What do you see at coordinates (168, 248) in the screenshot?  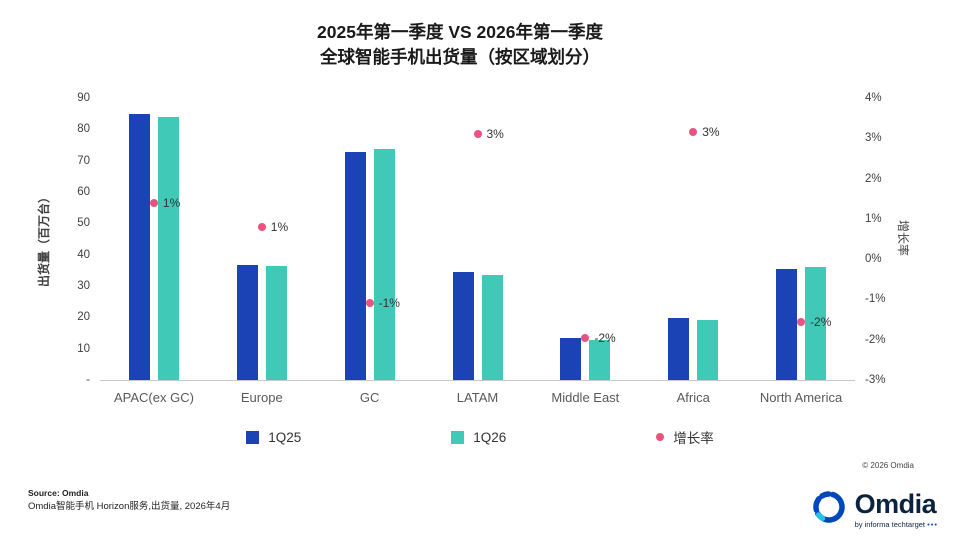 I see `bar-1q26-apac-ex-gc-` at bounding box center [168, 248].